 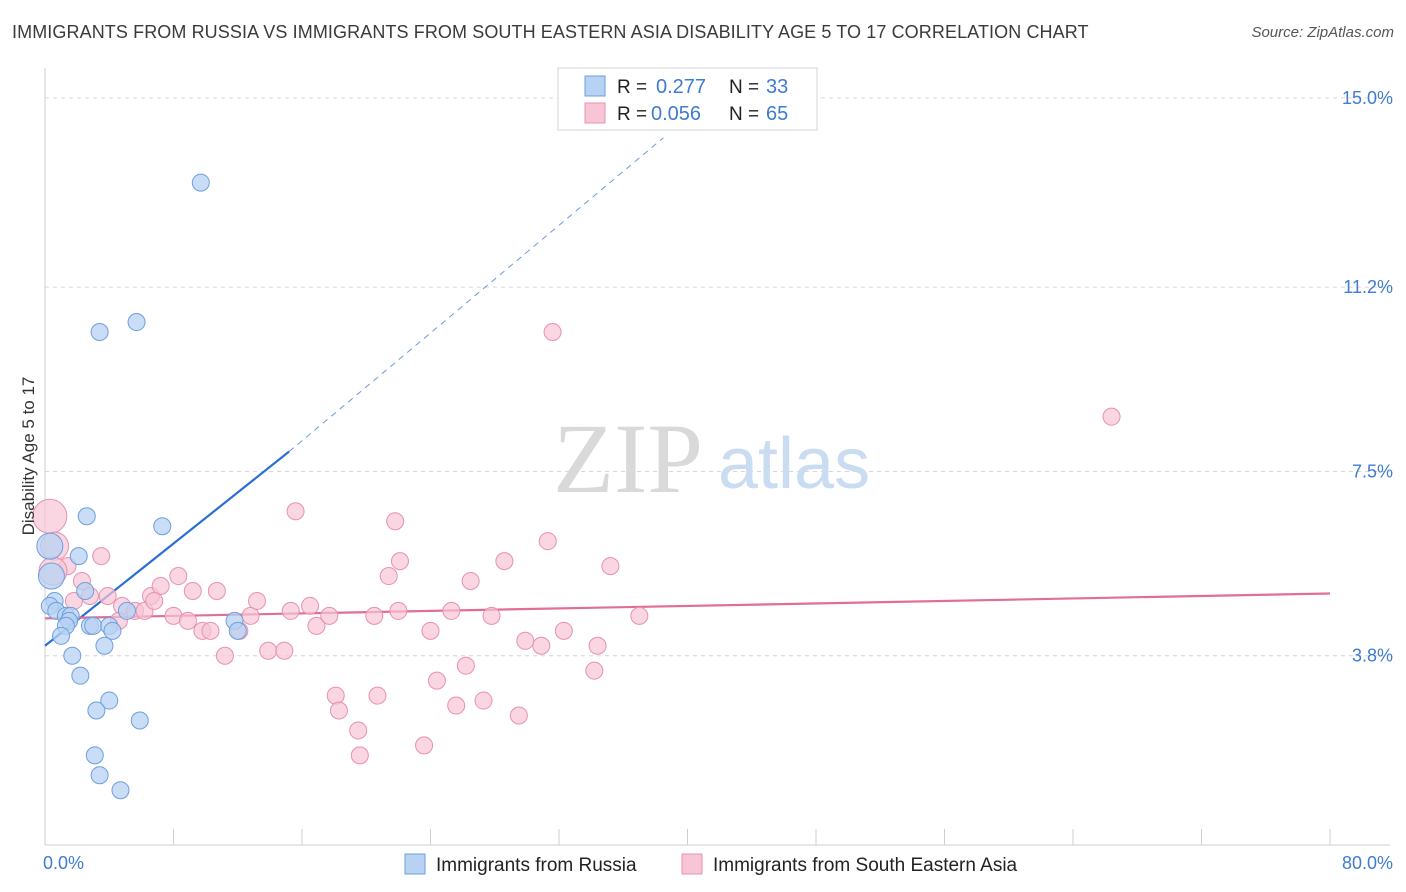 What do you see at coordinates (794, 464) in the screenshot?
I see `watermark-atlas: atlas` at bounding box center [794, 464].